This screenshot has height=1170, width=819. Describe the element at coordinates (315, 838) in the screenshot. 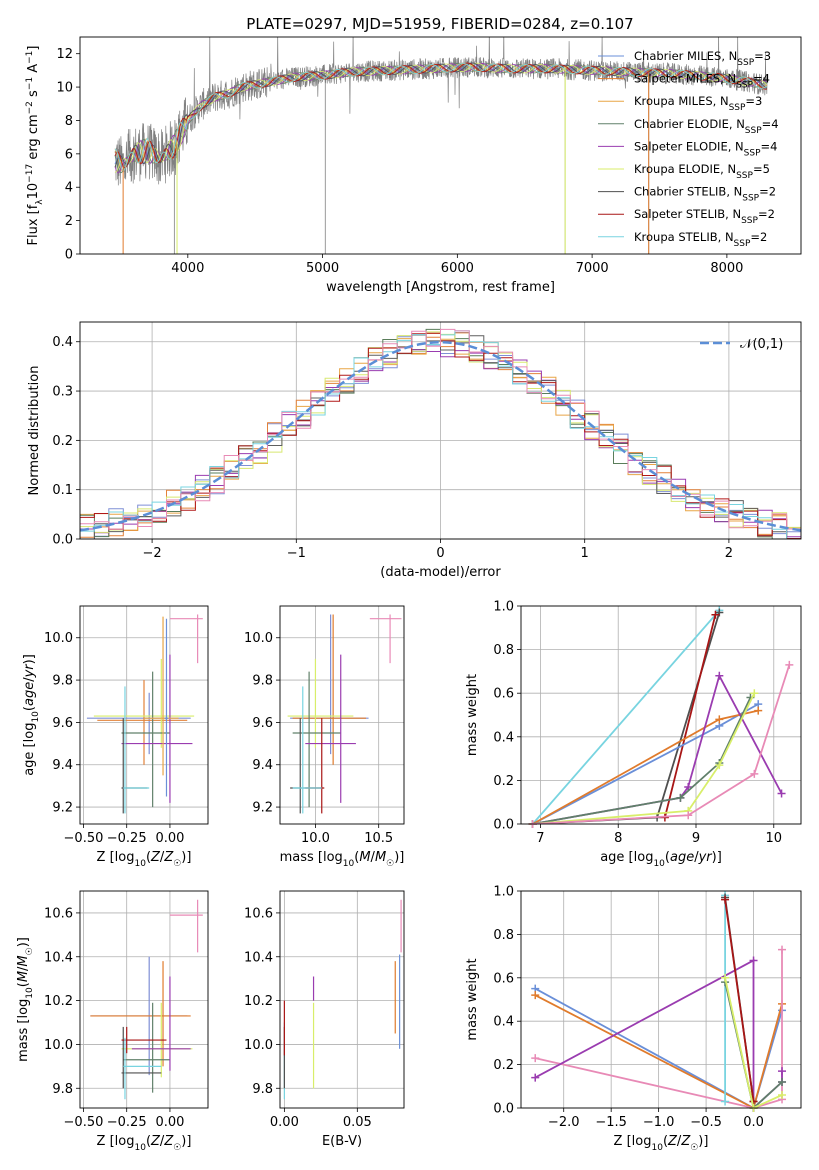

I see `x-tick-label: 10.0` at that location.